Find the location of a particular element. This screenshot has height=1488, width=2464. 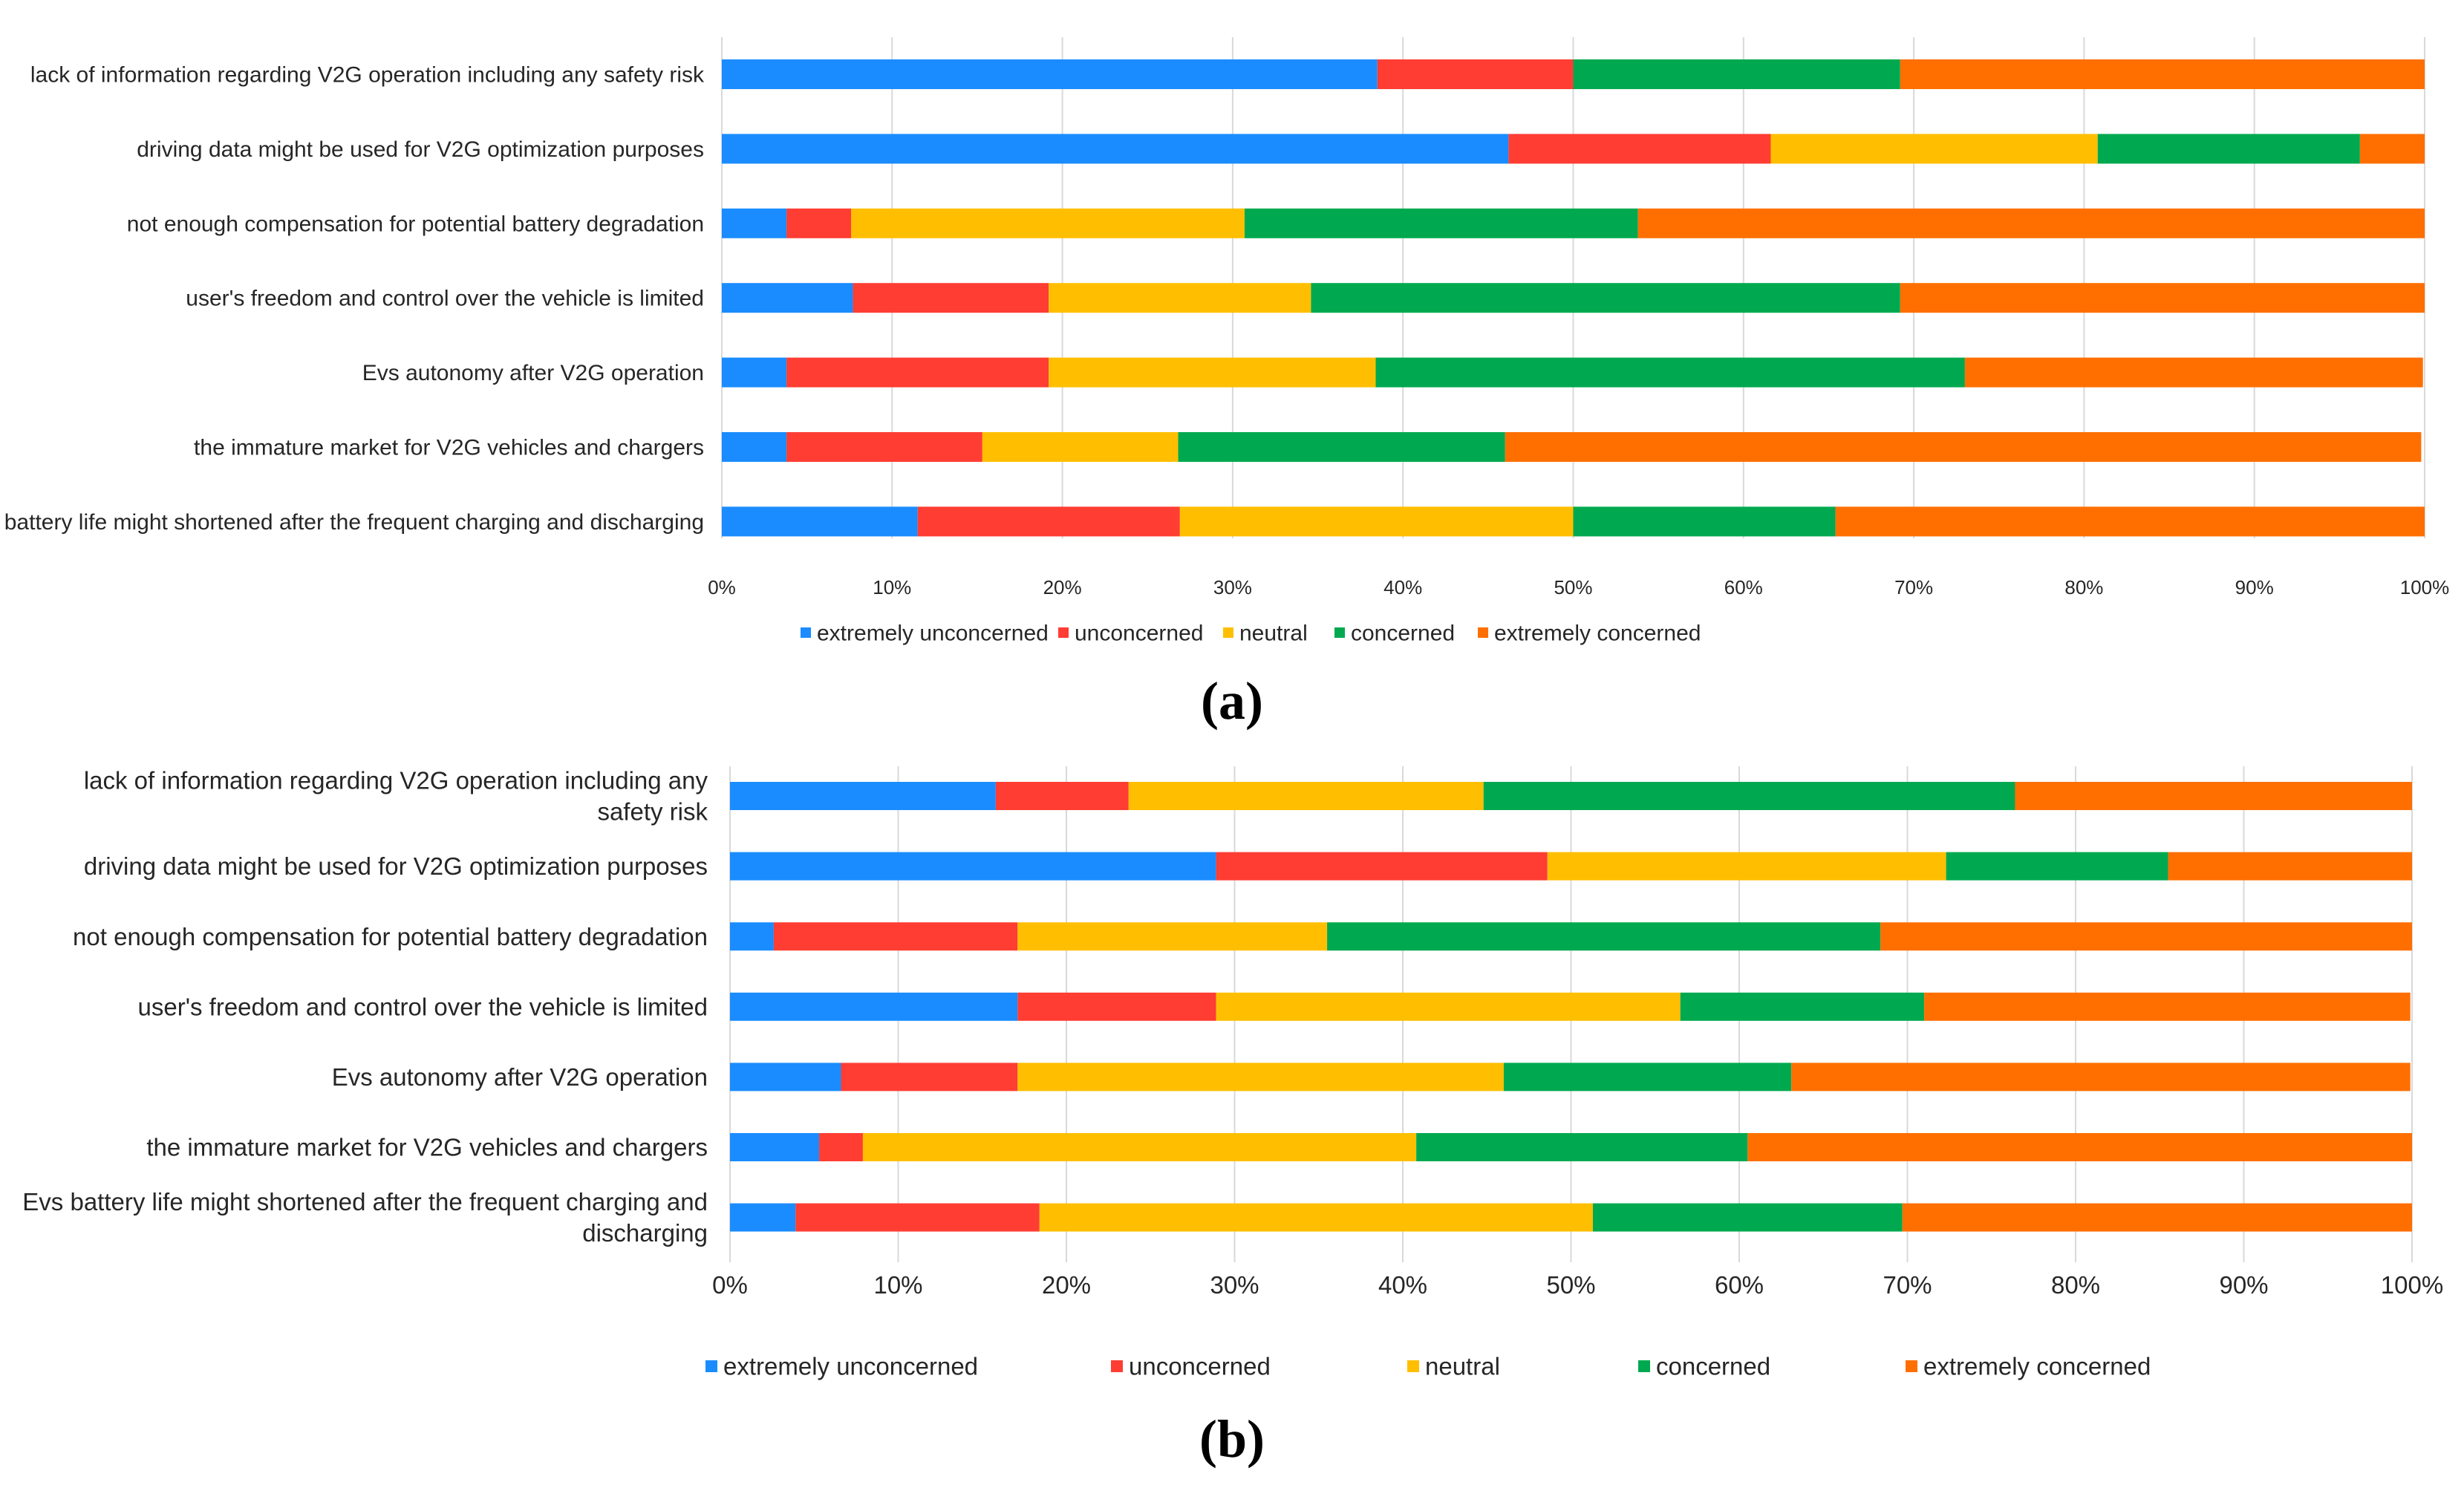

x-tick-label: 0% is located at coordinates (722, 587).